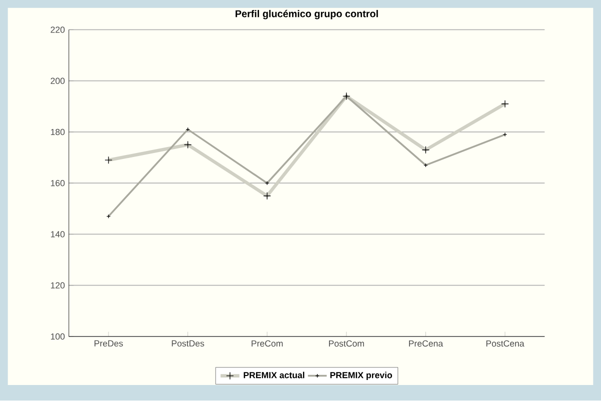  Describe the element at coordinates (274, 375) in the screenshot. I see `legend-label: PREMIX actual` at that location.